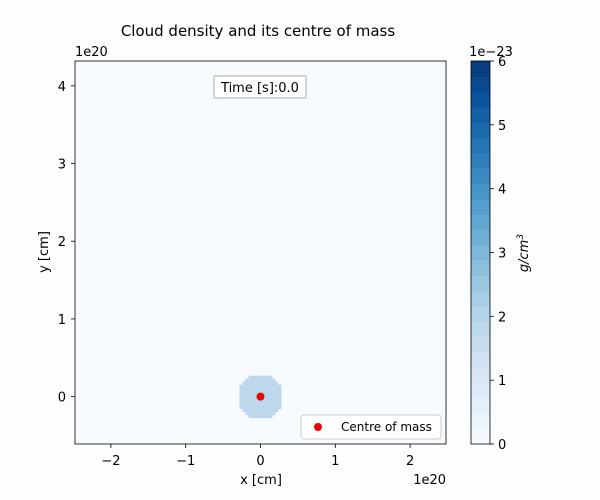 The image size is (600, 500). I want to click on colorbar-tick-label: 3, so click(502, 254).